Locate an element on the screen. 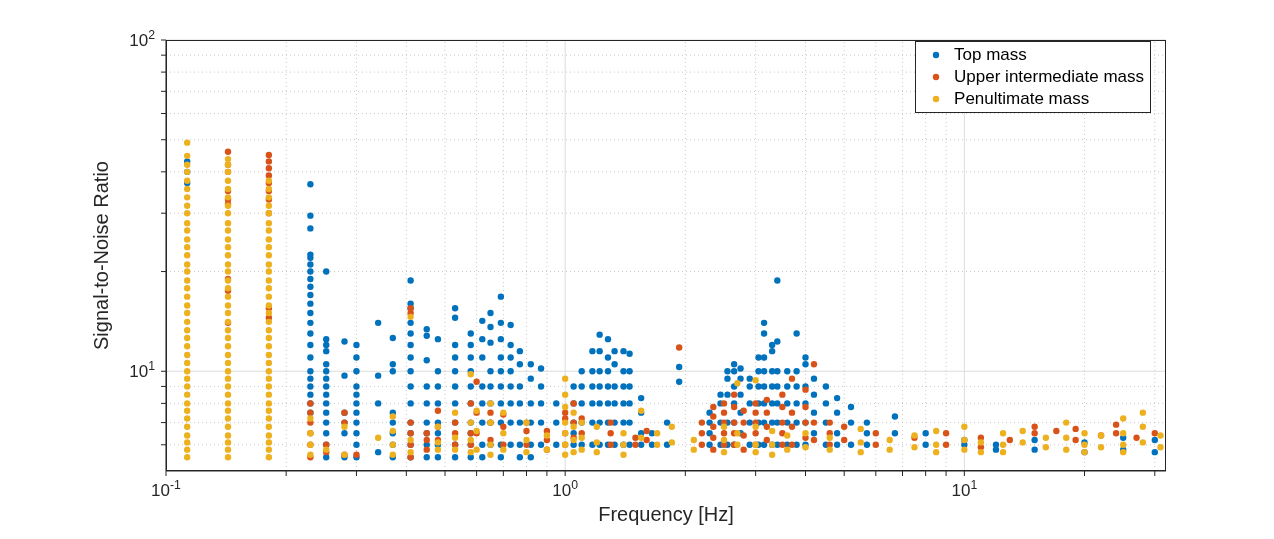  y-axis-title: Signal-to-Noise Ratio is located at coordinates (101, 255).